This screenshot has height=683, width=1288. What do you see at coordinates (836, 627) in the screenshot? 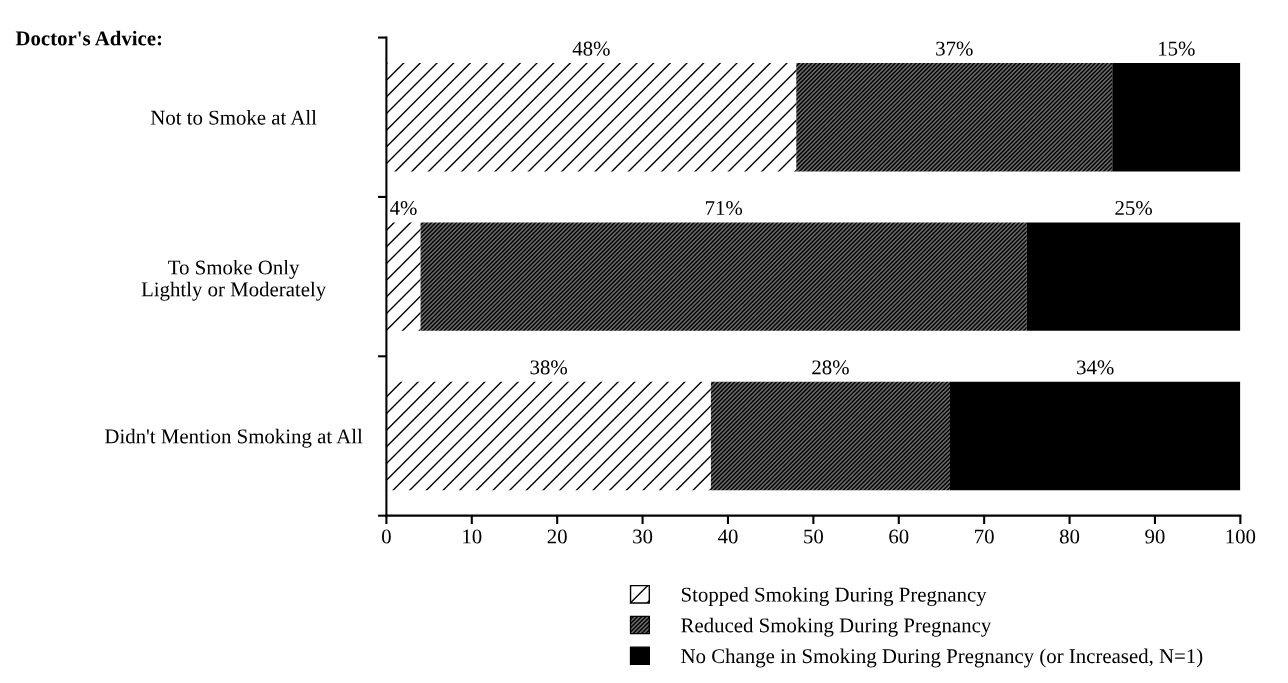
I see `legend-label: Reduced Smoking During Pregnancy` at bounding box center [836, 627].